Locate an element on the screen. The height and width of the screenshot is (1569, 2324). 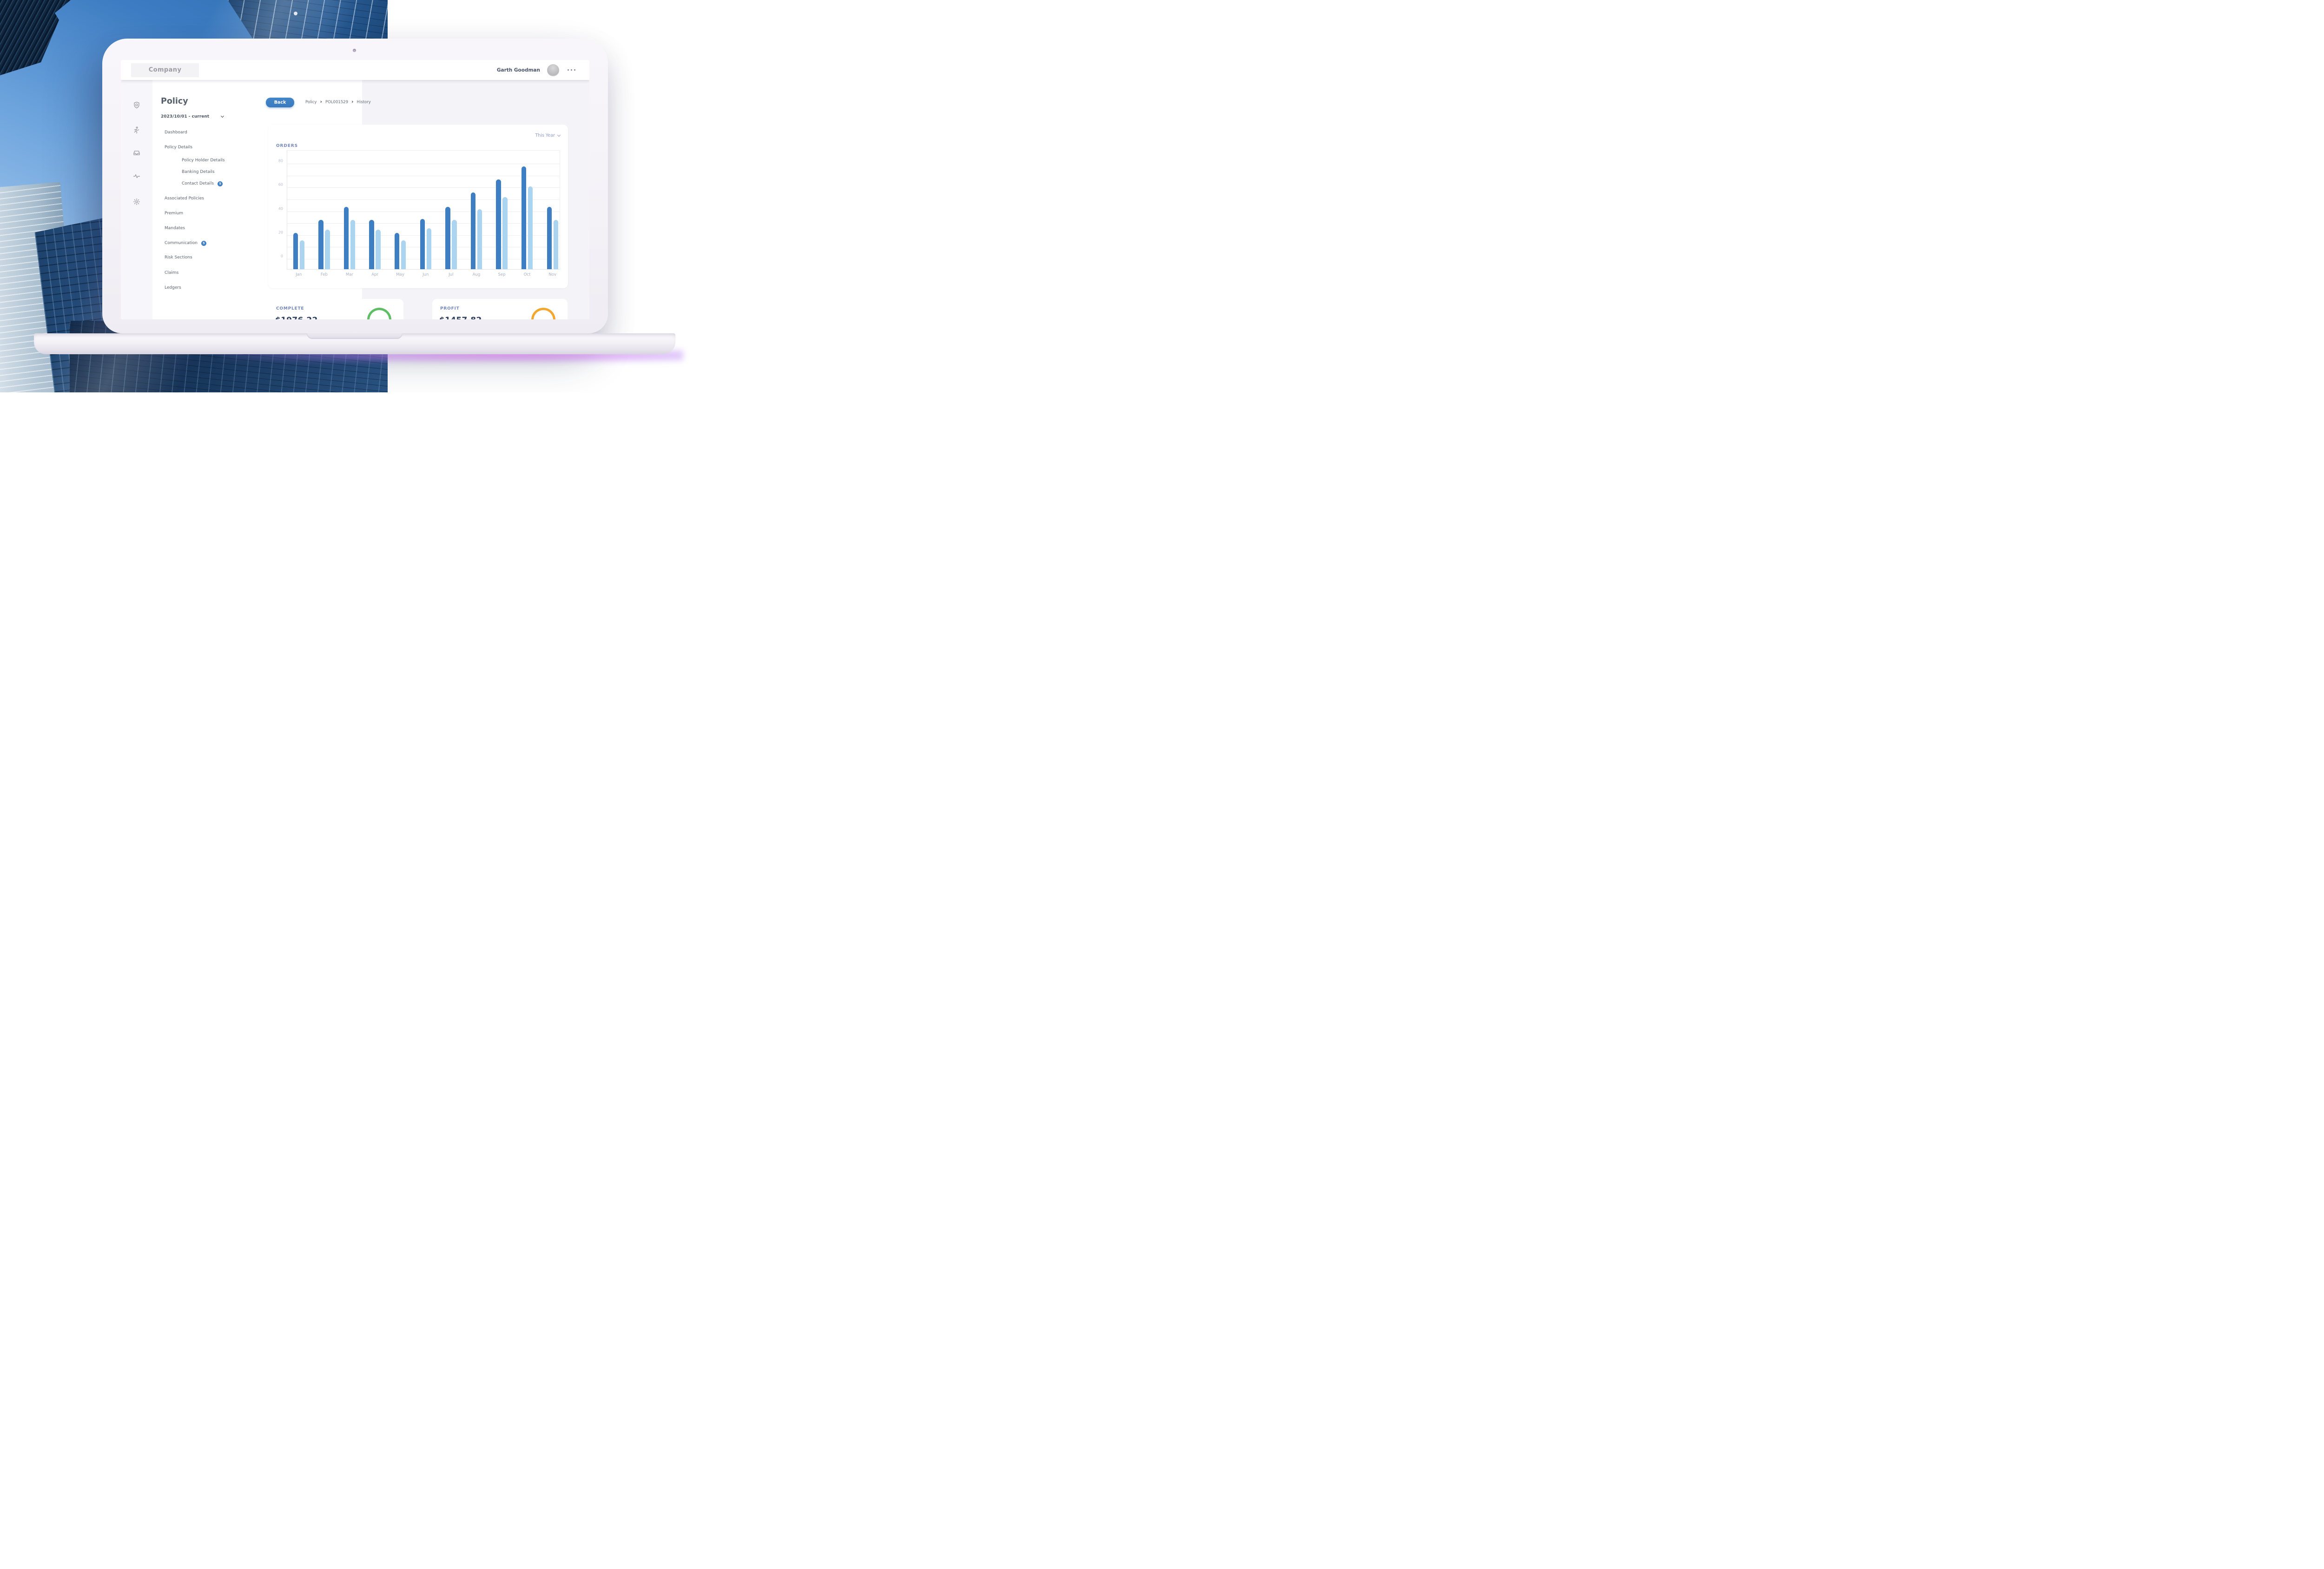
gear-icon is located at coordinates (136, 201).